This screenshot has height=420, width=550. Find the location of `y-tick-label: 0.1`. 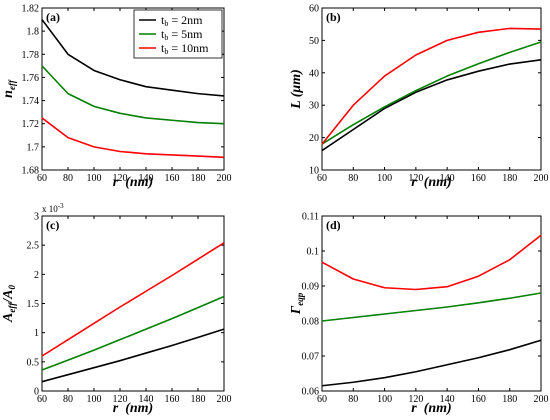

y-tick-label: 0.1 is located at coordinates (313, 252).